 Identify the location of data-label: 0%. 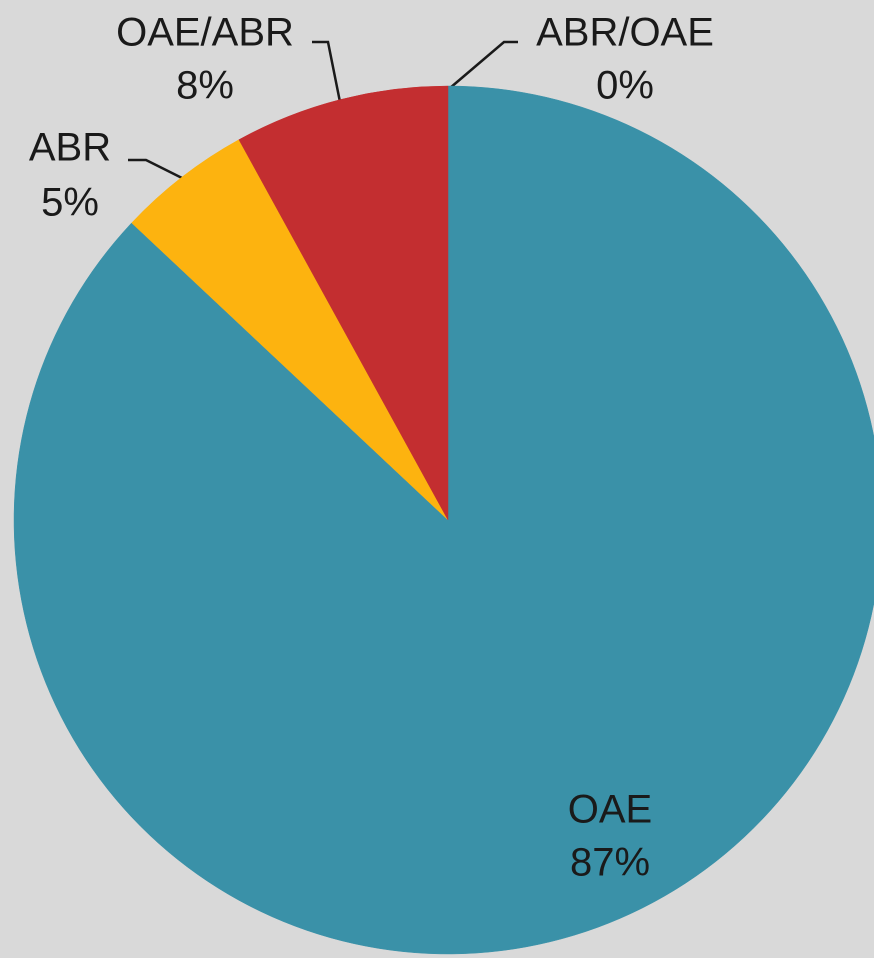
(625, 86).